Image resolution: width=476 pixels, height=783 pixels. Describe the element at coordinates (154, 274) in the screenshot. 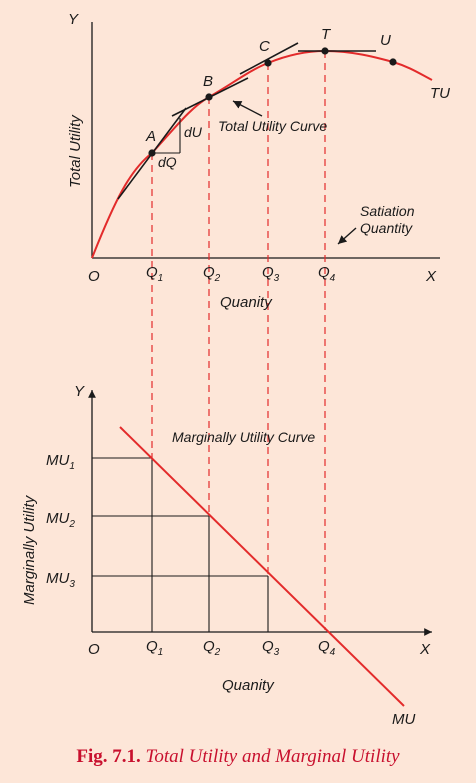

I see `tu-q1-label: Q1` at that location.